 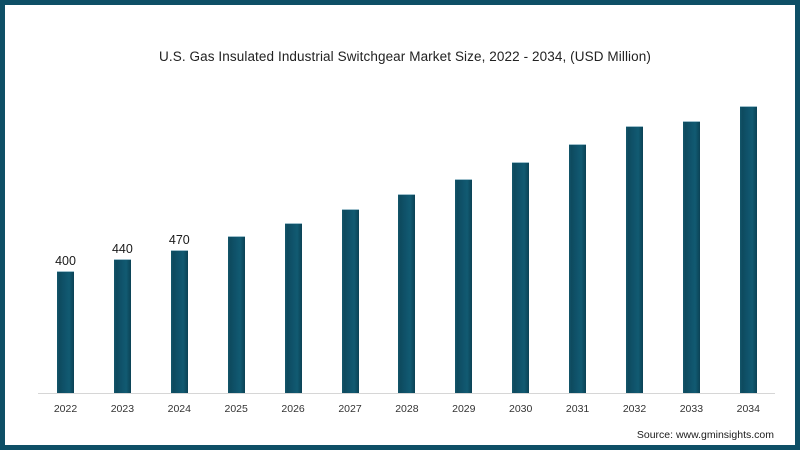 What do you see at coordinates (179, 409) in the screenshot?
I see `x-axis-tick-label: 2024` at bounding box center [179, 409].